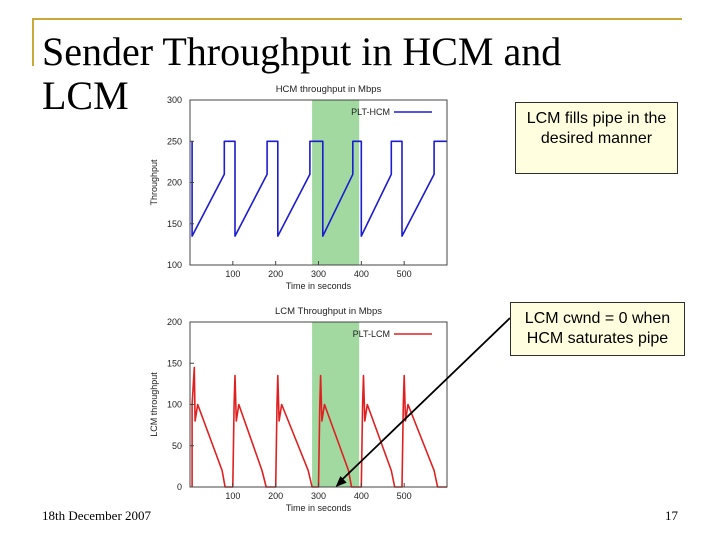 The width and height of the screenshot is (720, 540). Describe the element at coordinates (174, 183) in the screenshot. I see `hcm-y-tick-label: 200` at that location.